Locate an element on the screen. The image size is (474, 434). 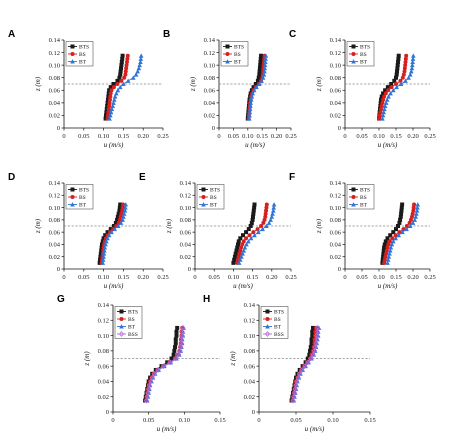
series-line is located at coordinates (305, 364).